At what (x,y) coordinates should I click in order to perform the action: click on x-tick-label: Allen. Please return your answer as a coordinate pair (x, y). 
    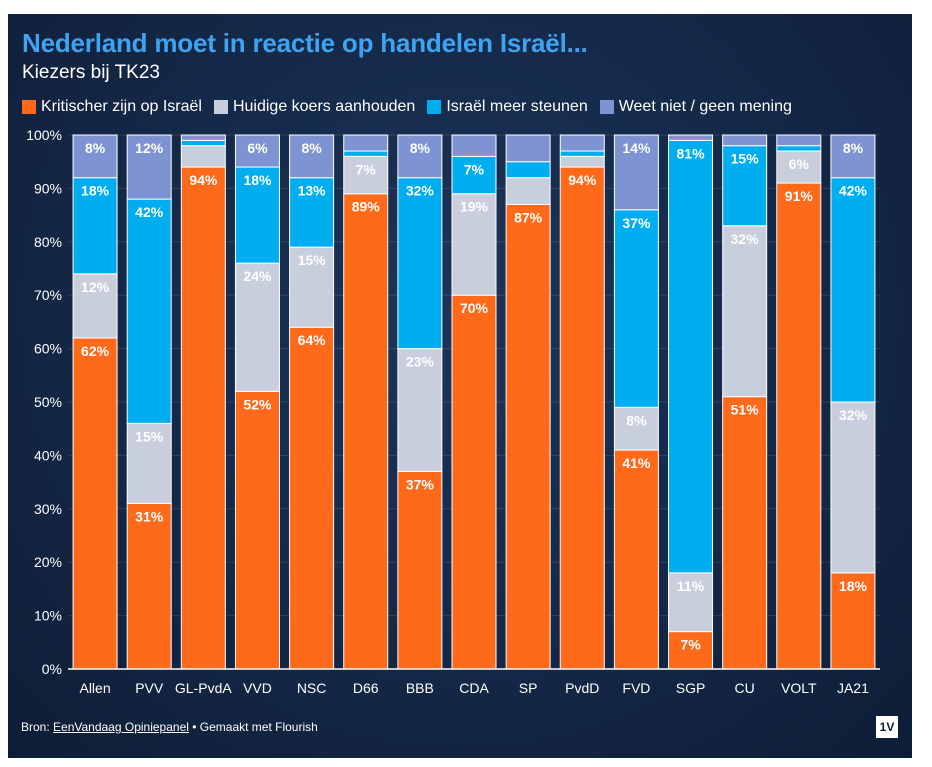
    Looking at the image, I should click on (94, 688).